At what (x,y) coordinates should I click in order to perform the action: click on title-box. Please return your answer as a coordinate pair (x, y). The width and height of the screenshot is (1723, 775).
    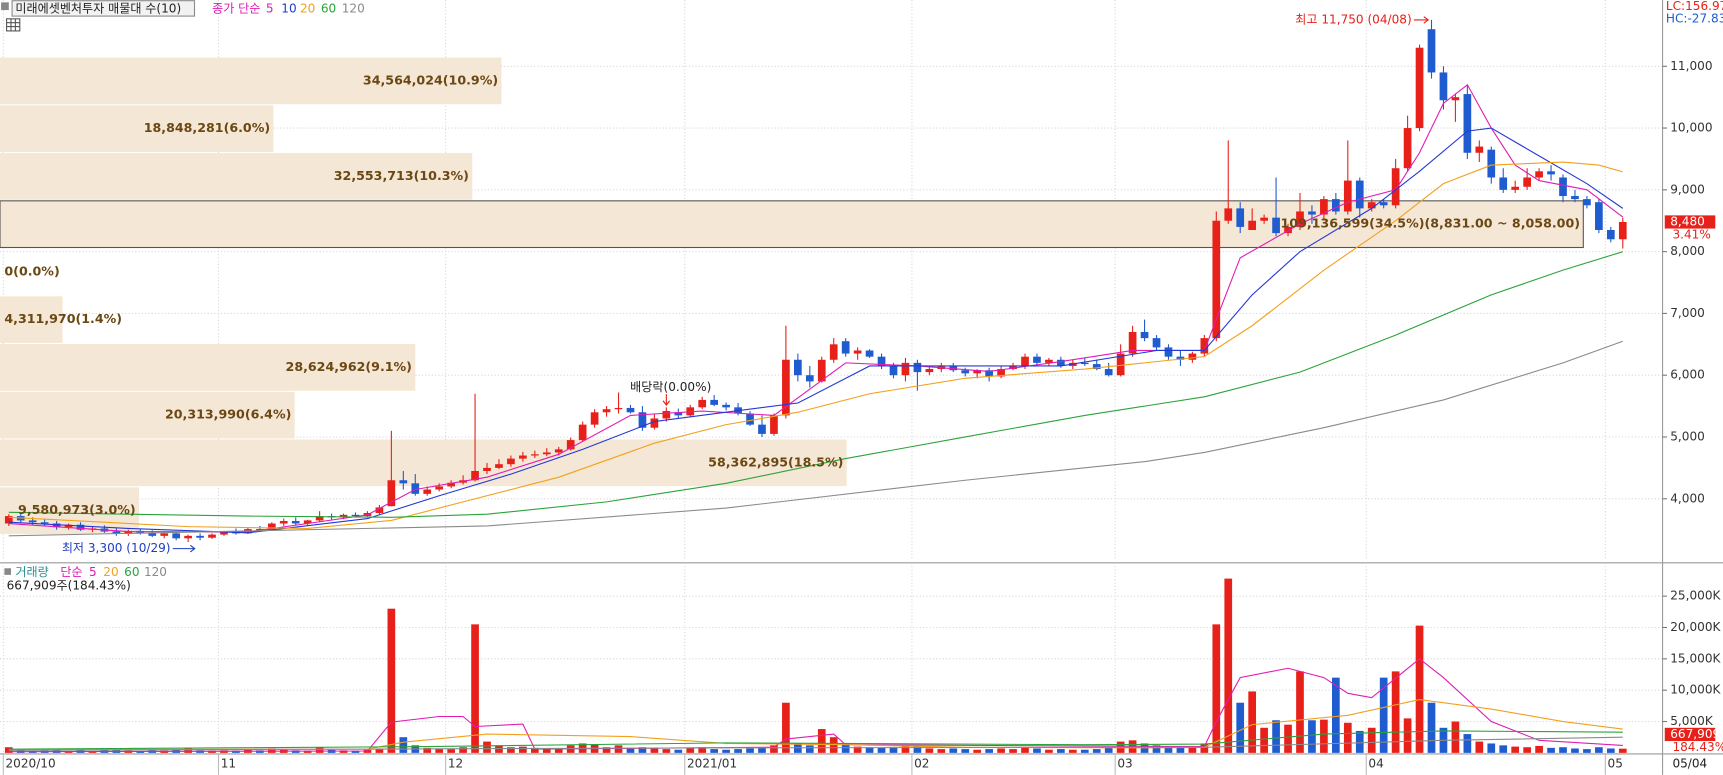
    Looking at the image, I should click on (103, 8).